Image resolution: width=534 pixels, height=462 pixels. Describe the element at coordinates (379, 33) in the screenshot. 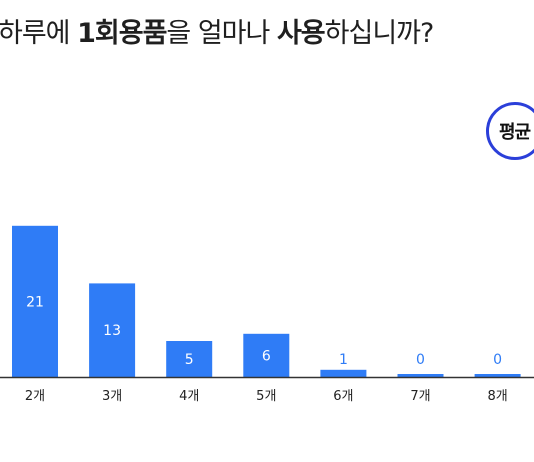

I see `title-part-5: 하십니까?` at that location.